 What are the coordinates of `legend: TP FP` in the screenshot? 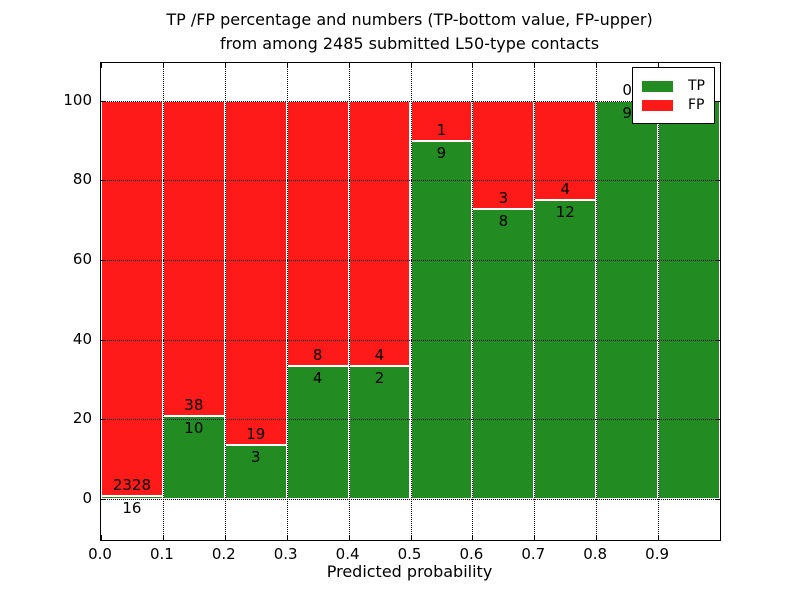 It's located at (673, 95).